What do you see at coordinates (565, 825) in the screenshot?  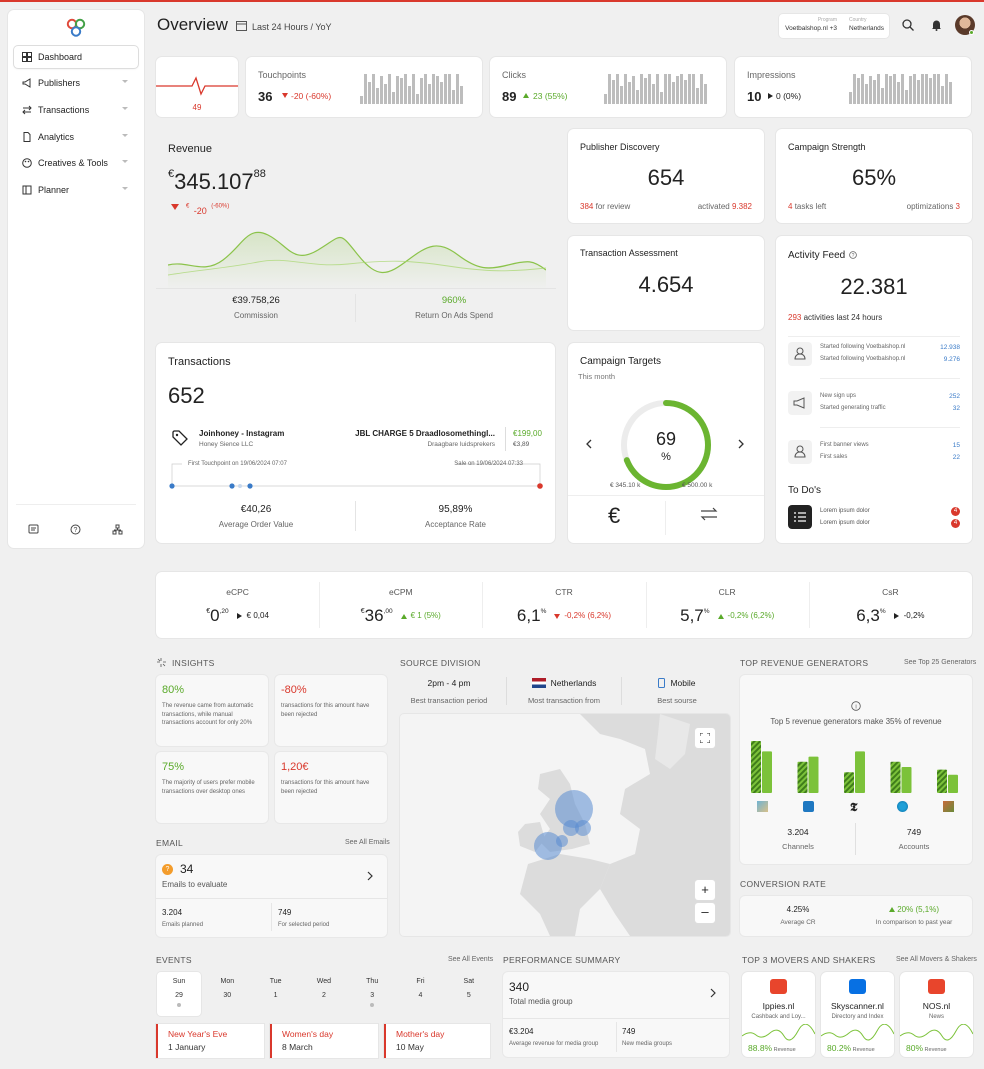 I see `source-map: + –` at bounding box center [565, 825].